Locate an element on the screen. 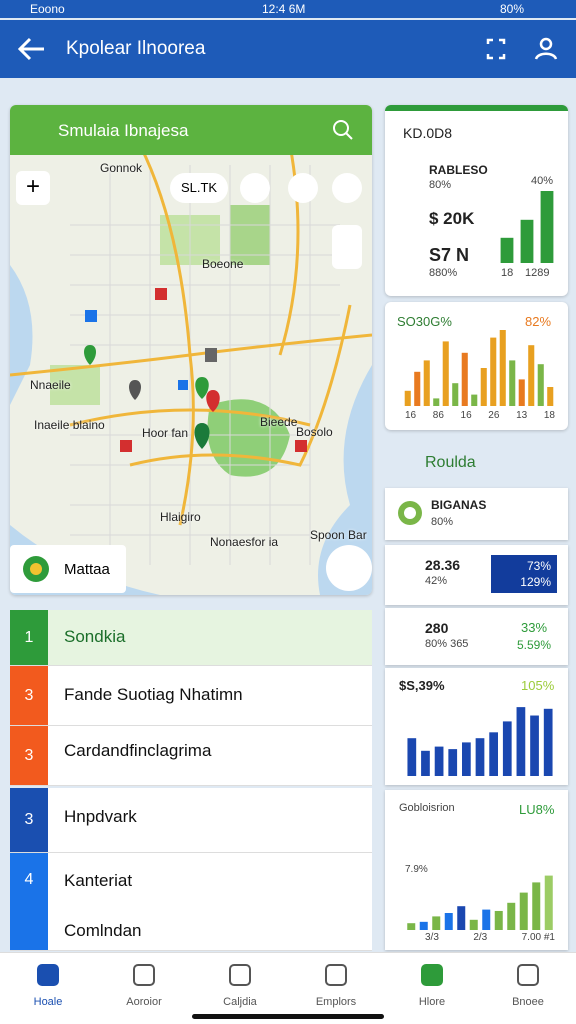  back-button is located at coordinates (31, 49).